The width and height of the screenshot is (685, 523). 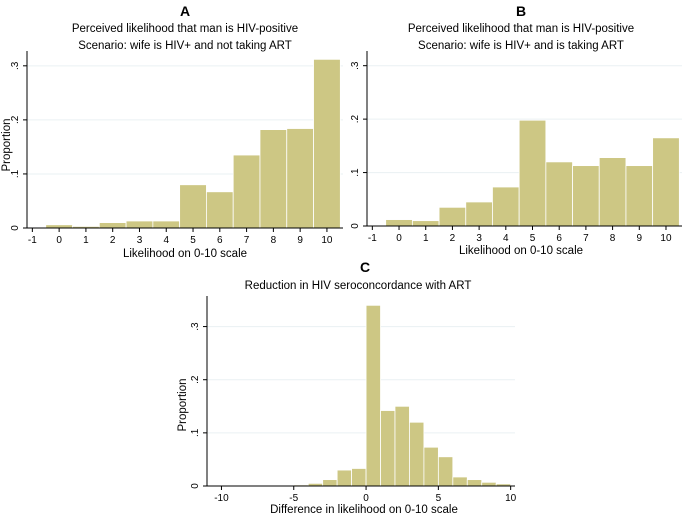 What do you see at coordinates (185, 11) in the screenshot?
I see `panel-letter: A` at bounding box center [185, 11].